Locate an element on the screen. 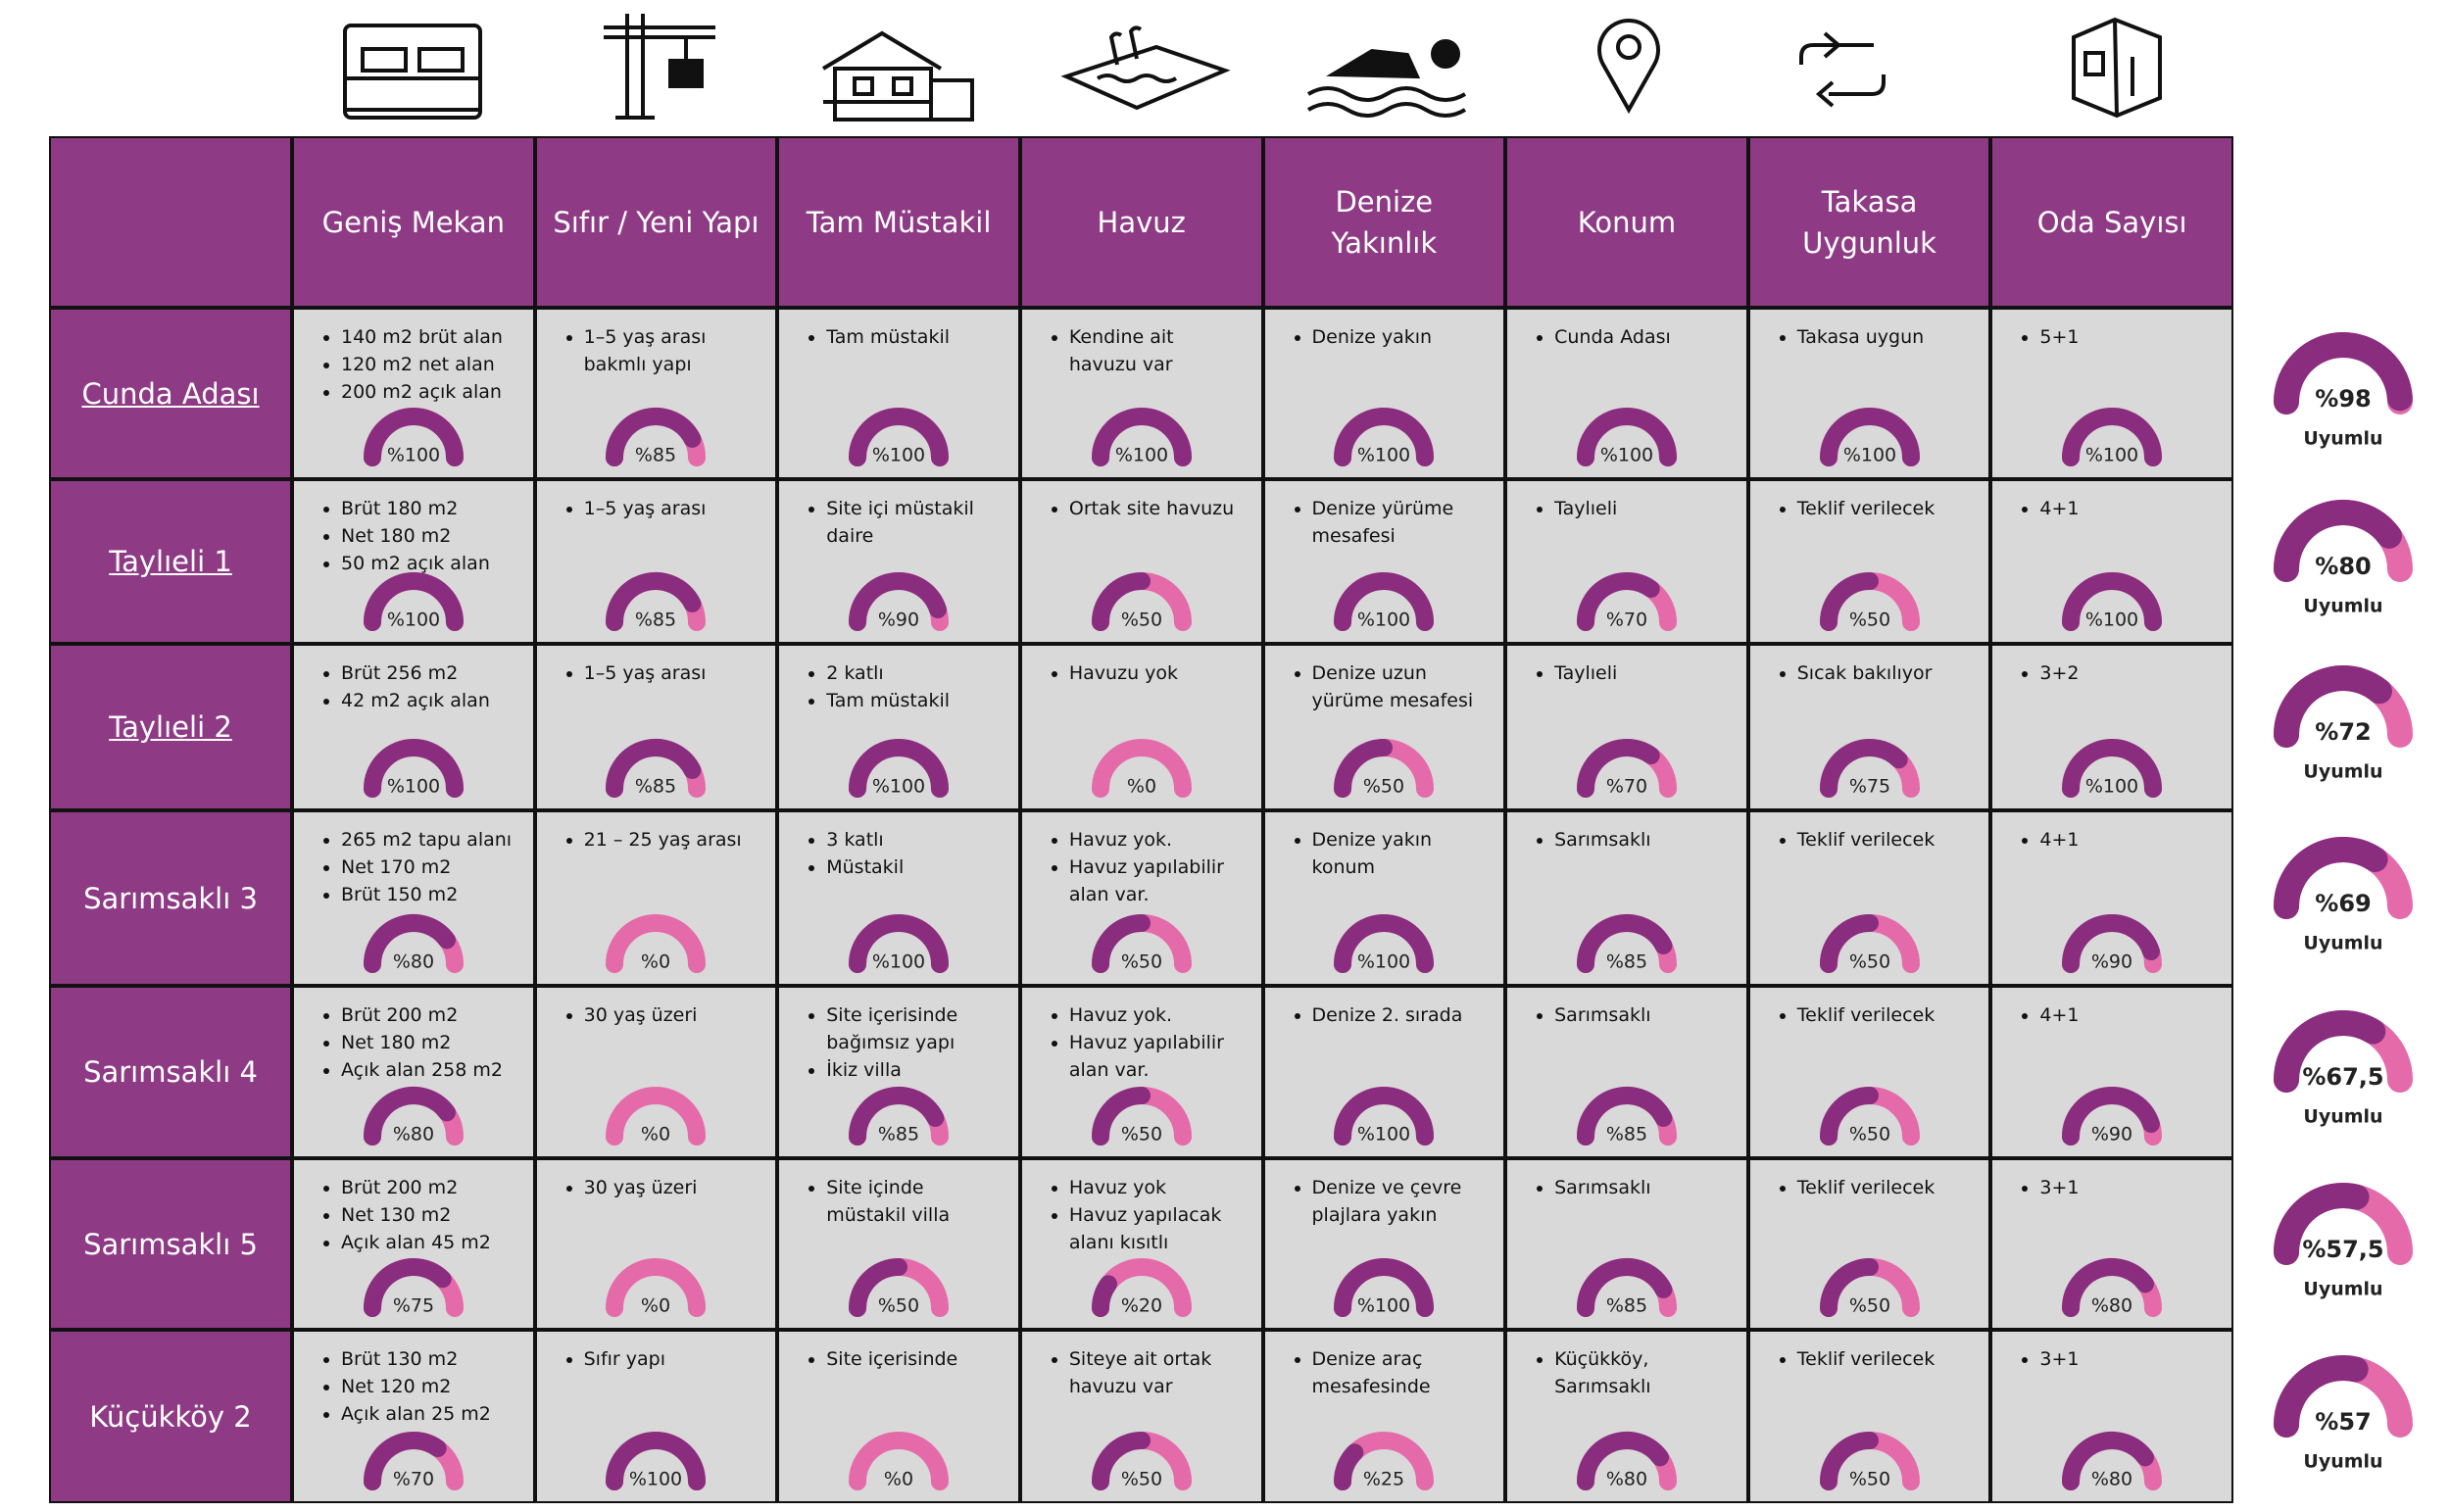 This screenshot has width=2450, height=1512. gauge: %70 is located at coordinates (413, 1461).